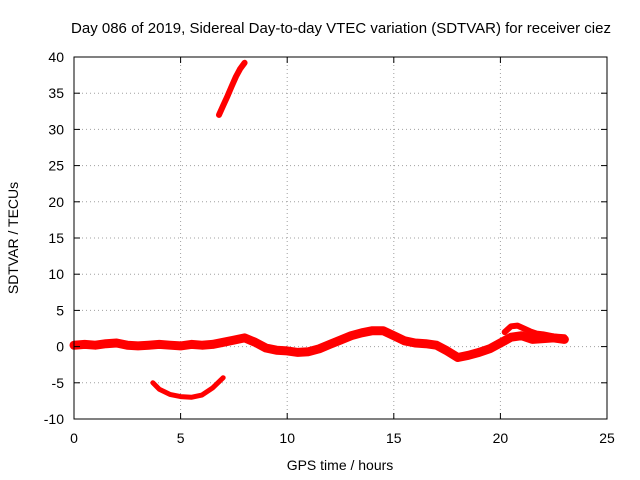  I want to click on y-tick-label: 30, so click(56, 129).